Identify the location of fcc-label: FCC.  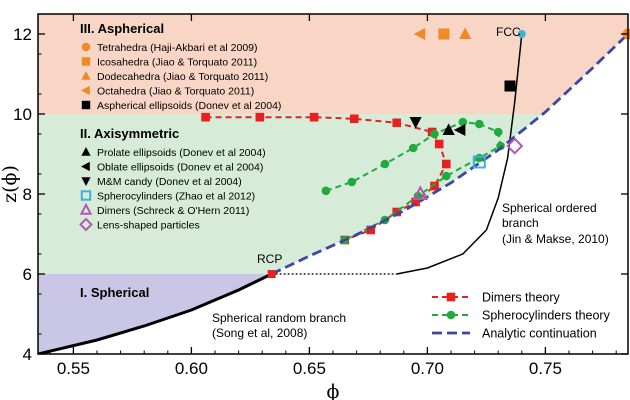
(508, 32).